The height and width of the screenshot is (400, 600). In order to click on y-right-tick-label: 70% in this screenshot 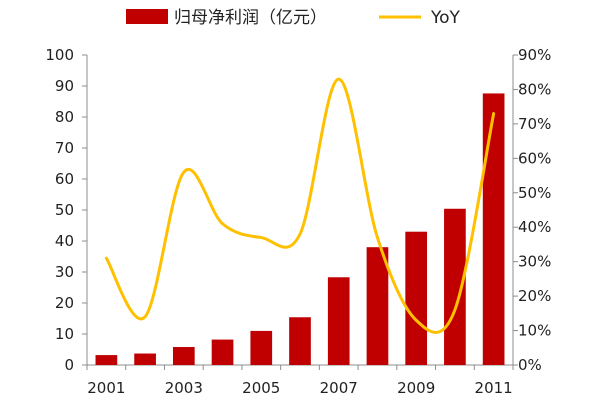, I will do `click(534, 124)`.